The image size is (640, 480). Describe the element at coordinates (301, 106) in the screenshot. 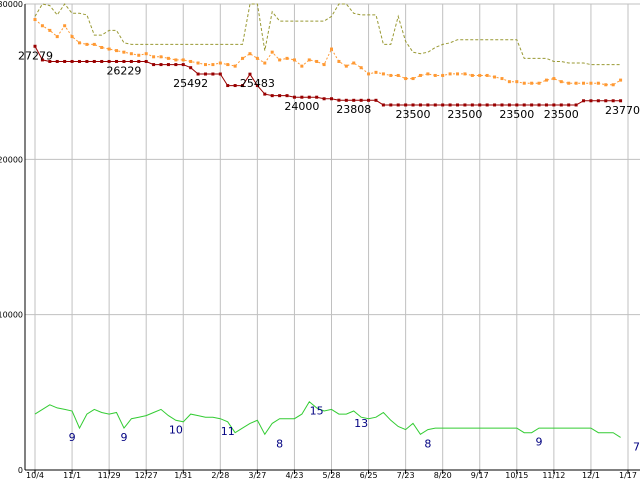

I see `data-label: 24000` at that location.